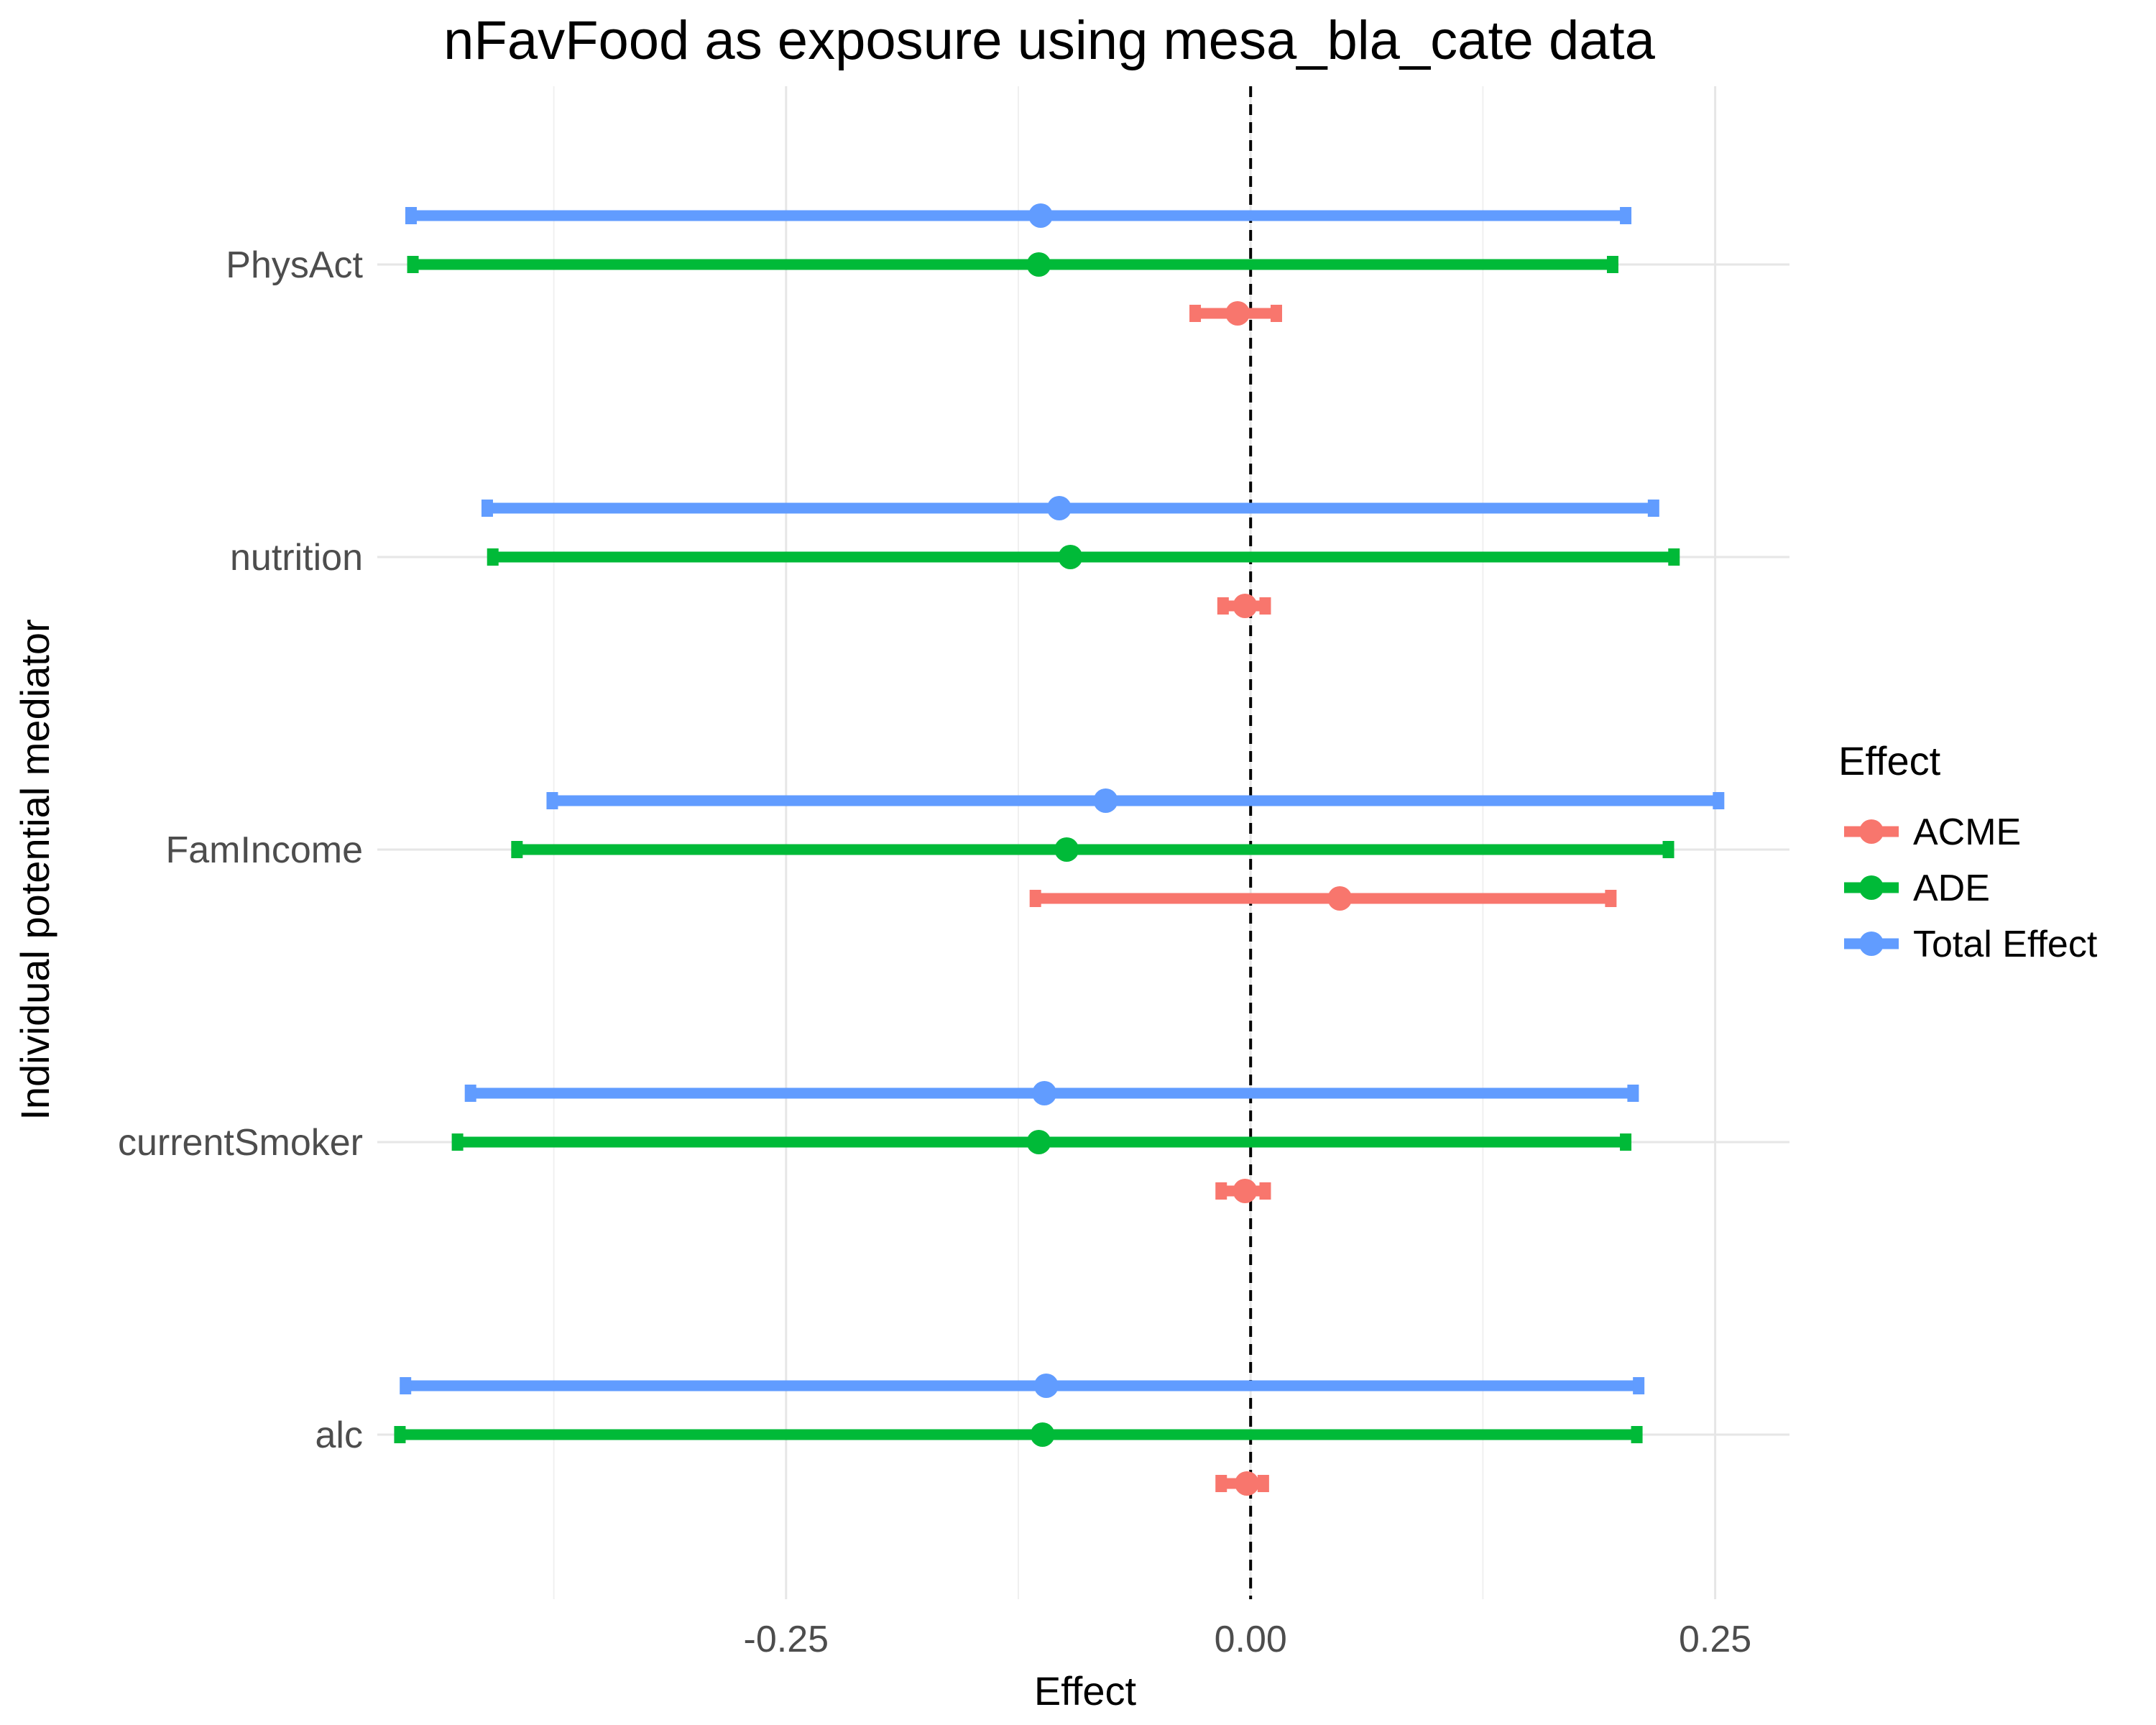  I want to click on y-tick-label: alc, so click(339, 1435).